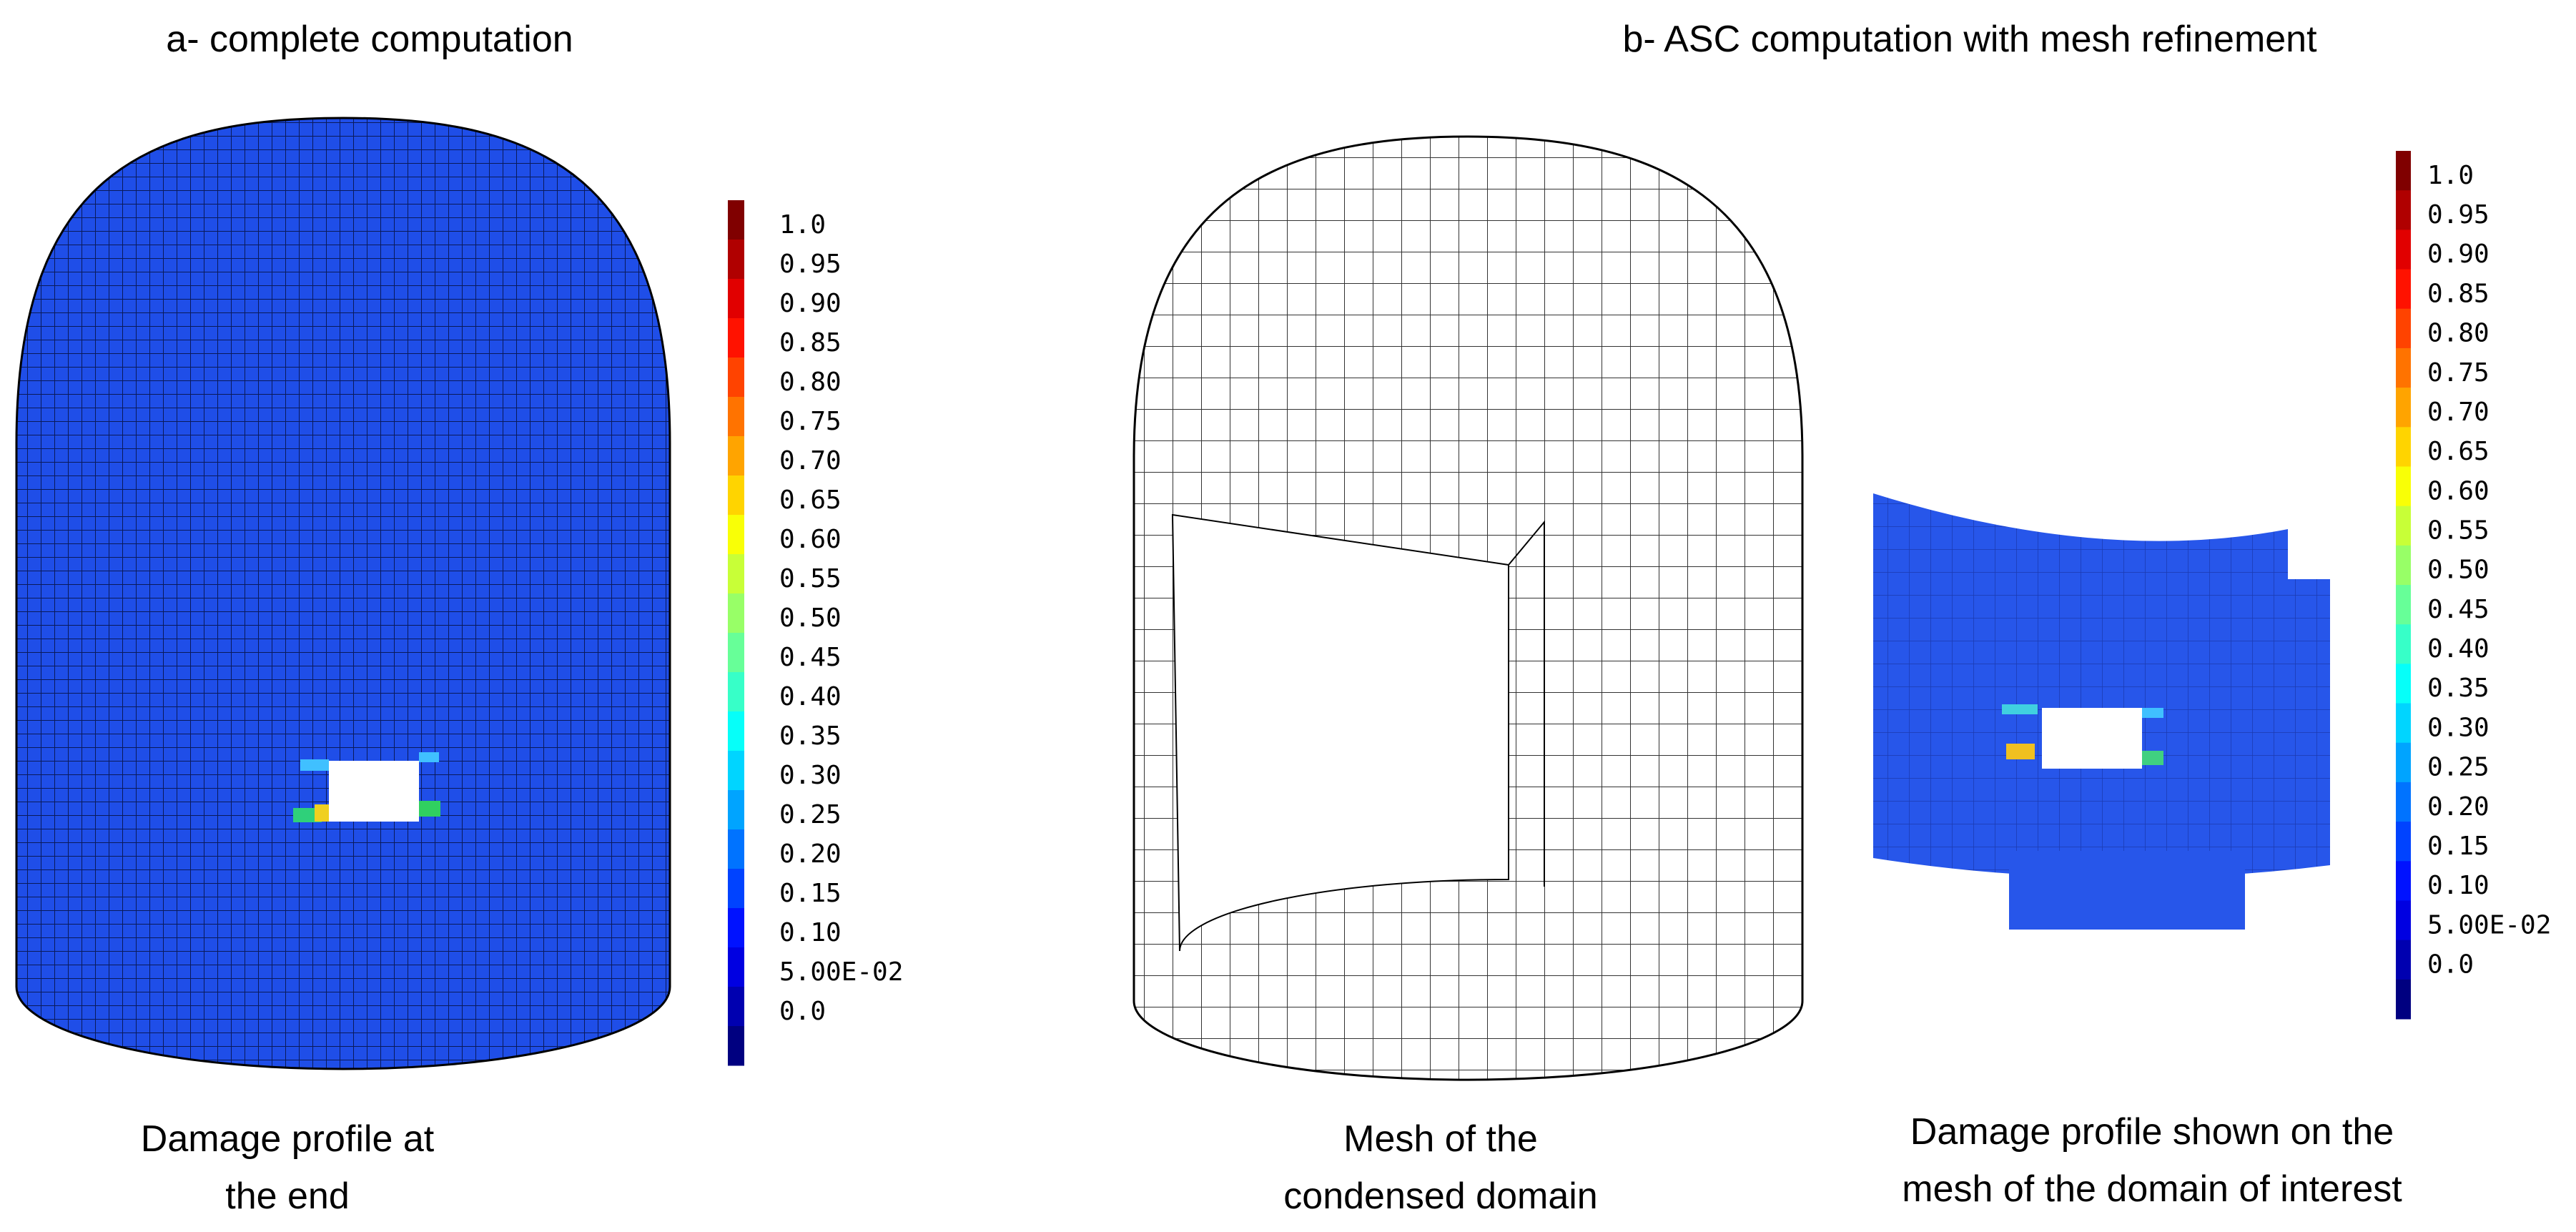  I want to click on colorbar-label: 0.65, so click(2458, 452).